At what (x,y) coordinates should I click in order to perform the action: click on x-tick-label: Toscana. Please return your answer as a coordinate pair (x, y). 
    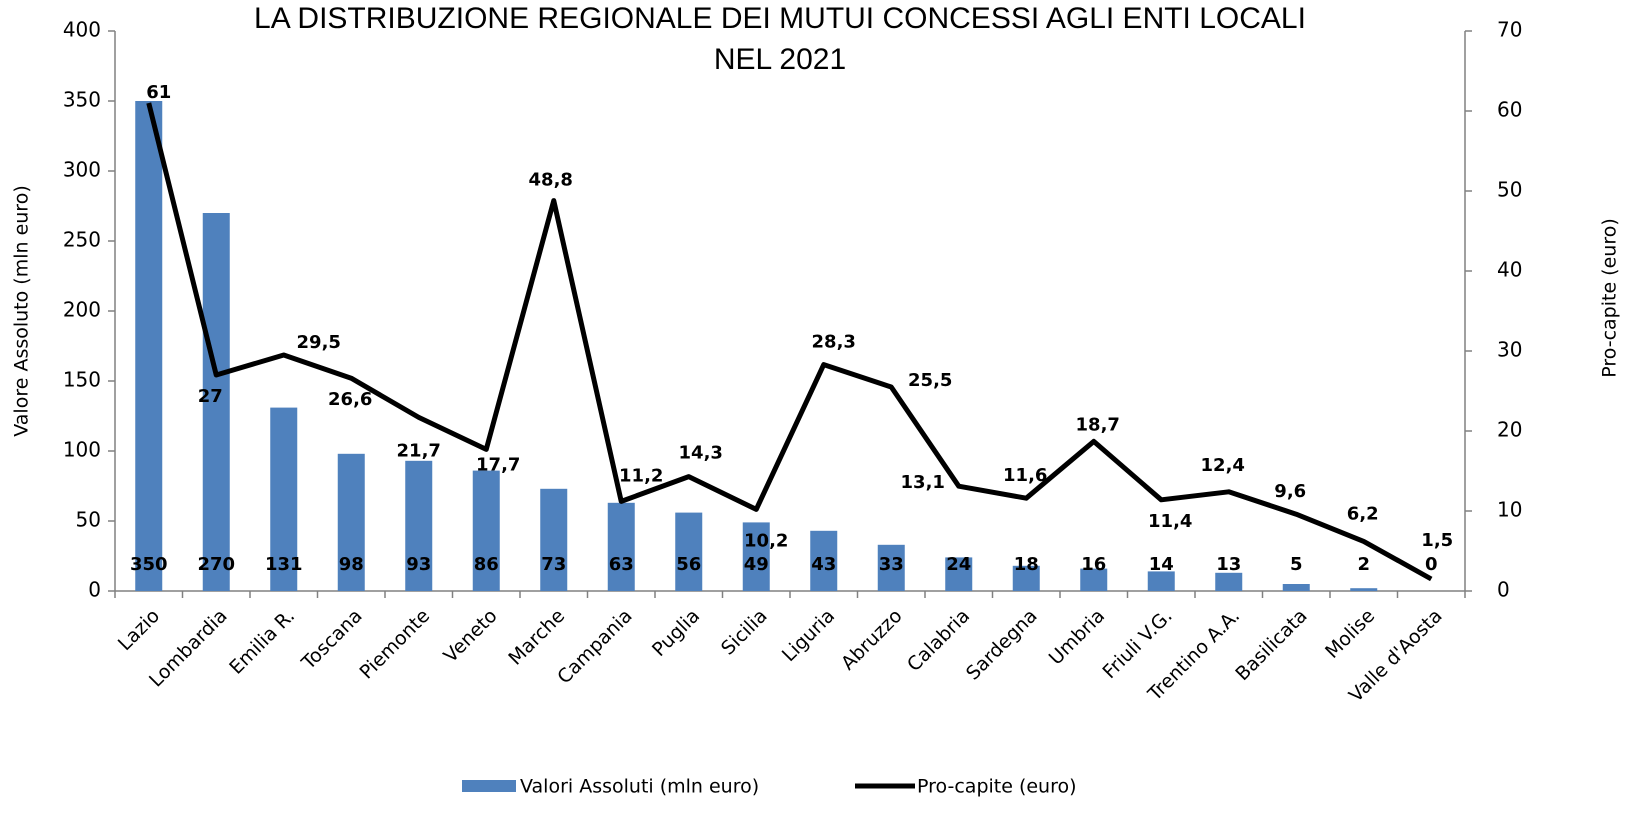
    Looking at the image, I should click on (332, 640).